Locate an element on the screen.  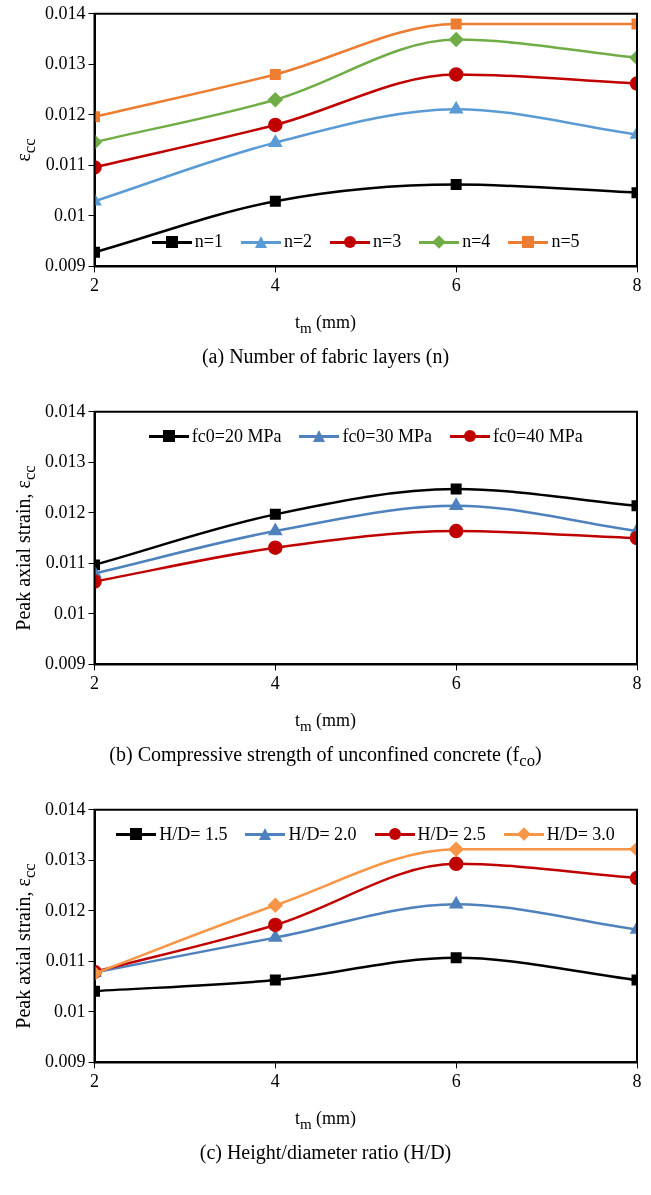
legend-label: H/D= 3.0 is located at coordinates (580, 834).